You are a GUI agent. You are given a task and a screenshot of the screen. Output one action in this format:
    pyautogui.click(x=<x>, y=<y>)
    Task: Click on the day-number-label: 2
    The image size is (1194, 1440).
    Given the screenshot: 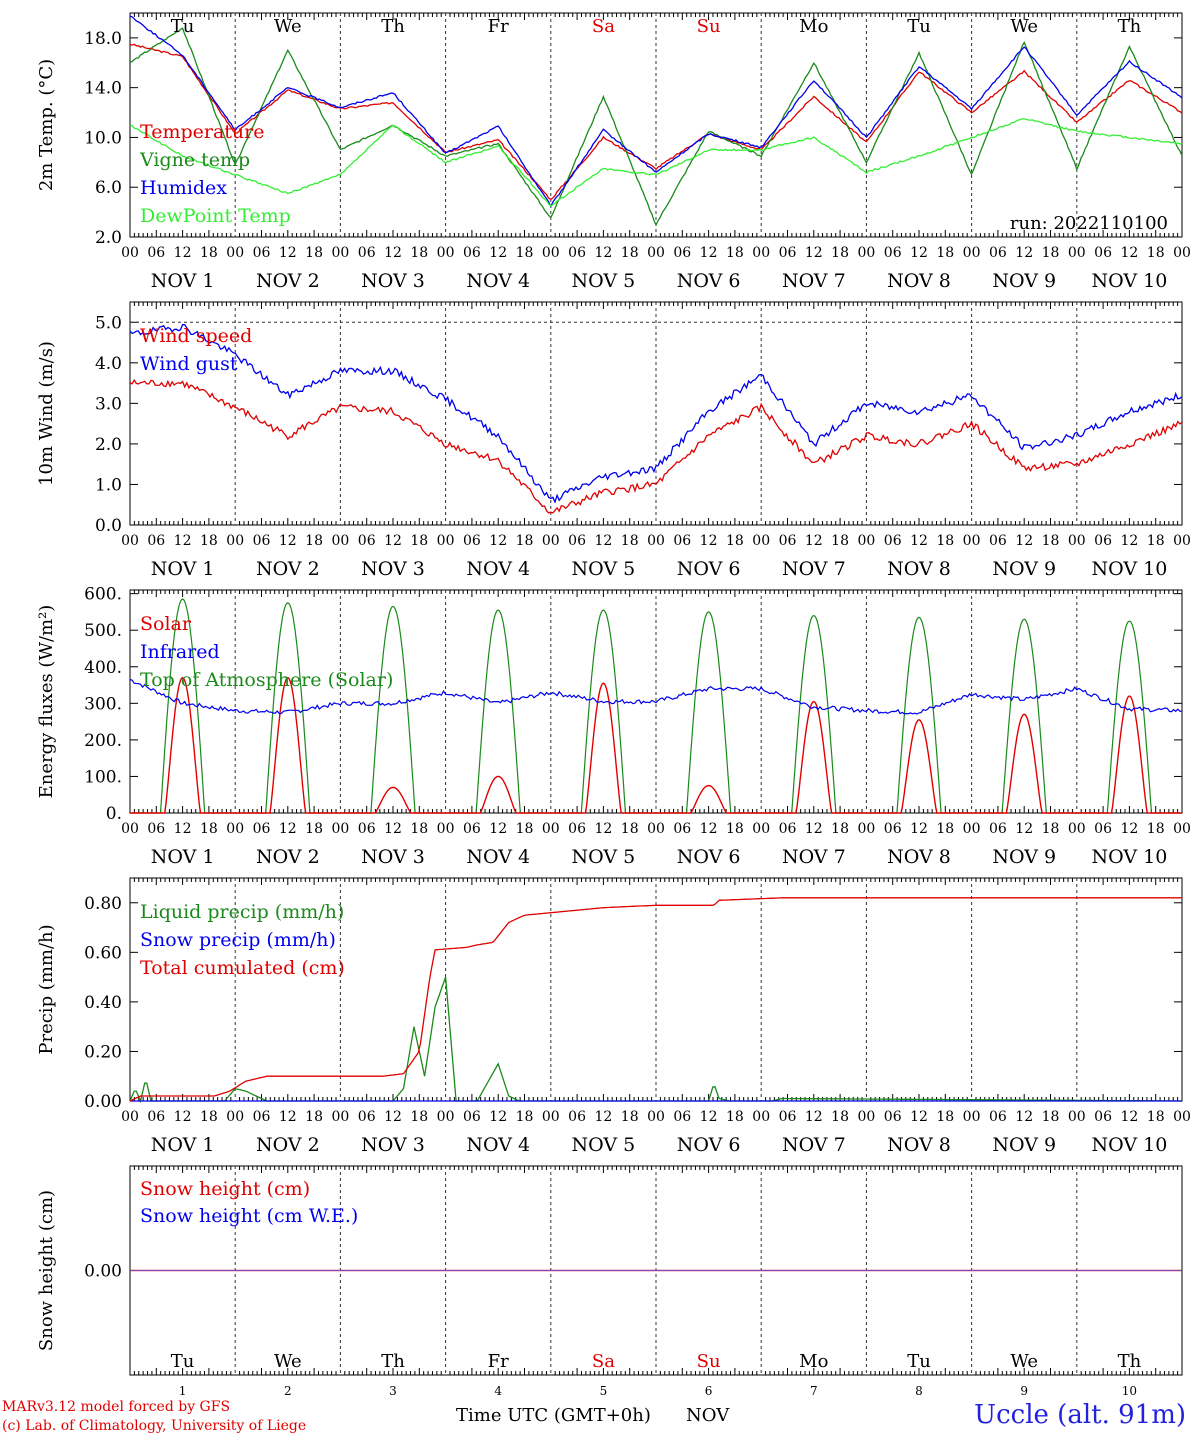 What is the action you would take?
    pyautogui.click(x=288, y=1391)
    